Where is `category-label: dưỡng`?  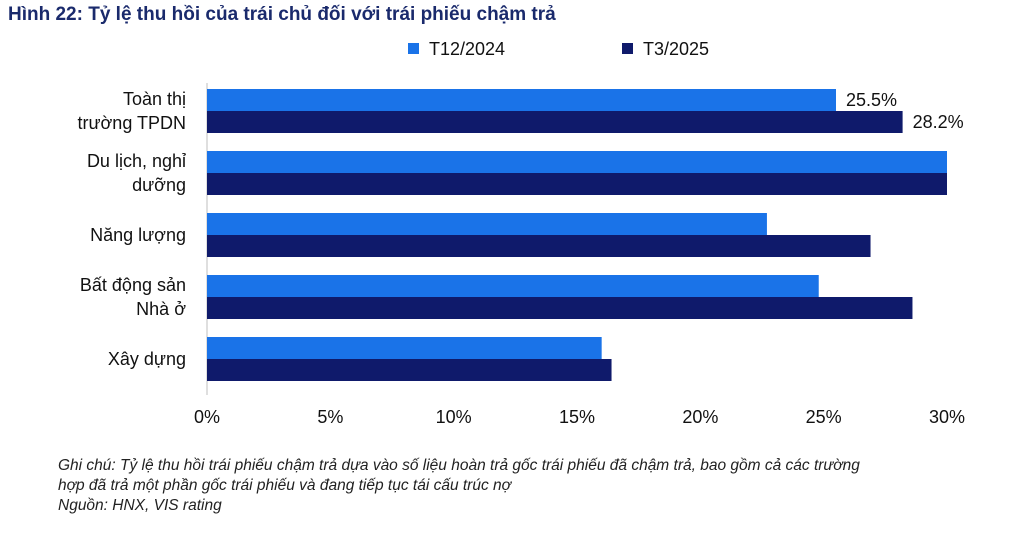
category-label: dưỡng is located at coordinates (159, 185).